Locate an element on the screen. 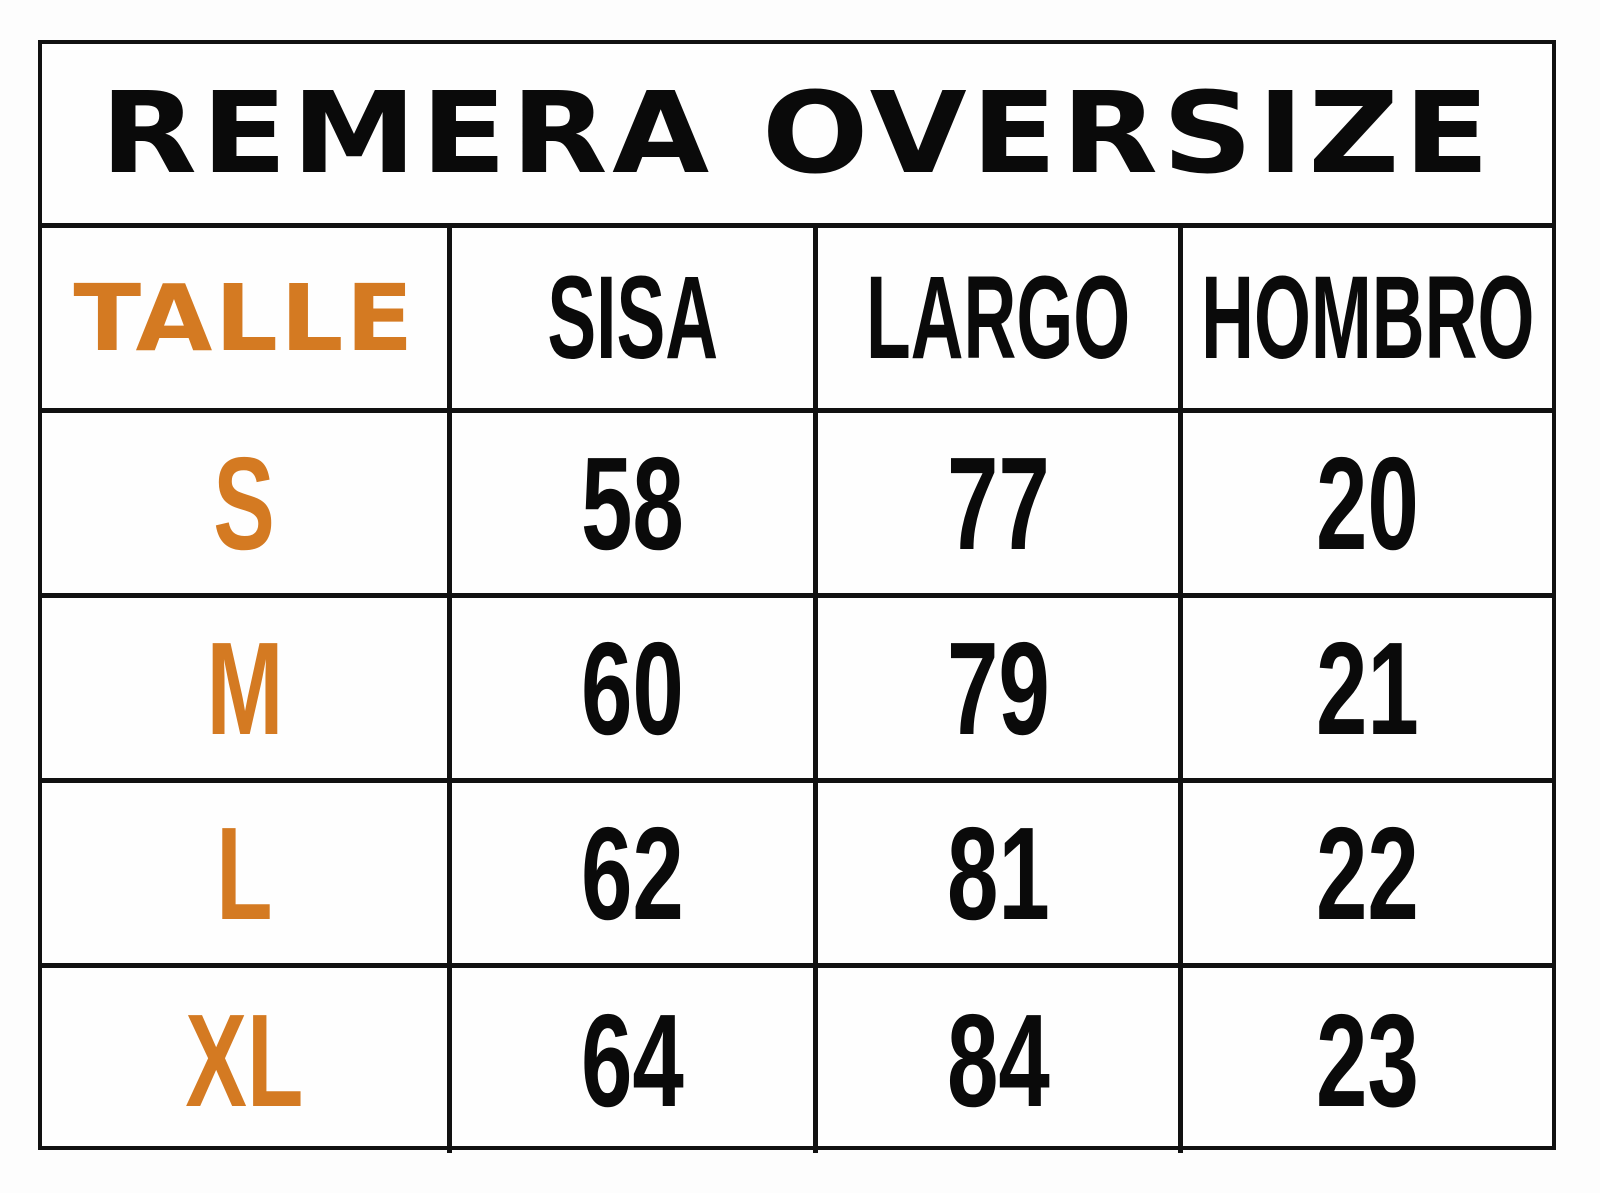 This screenshot has width=1600, height=1193. table-title-row: REMERA OVERSIZE is located at coordinates (797, 136).